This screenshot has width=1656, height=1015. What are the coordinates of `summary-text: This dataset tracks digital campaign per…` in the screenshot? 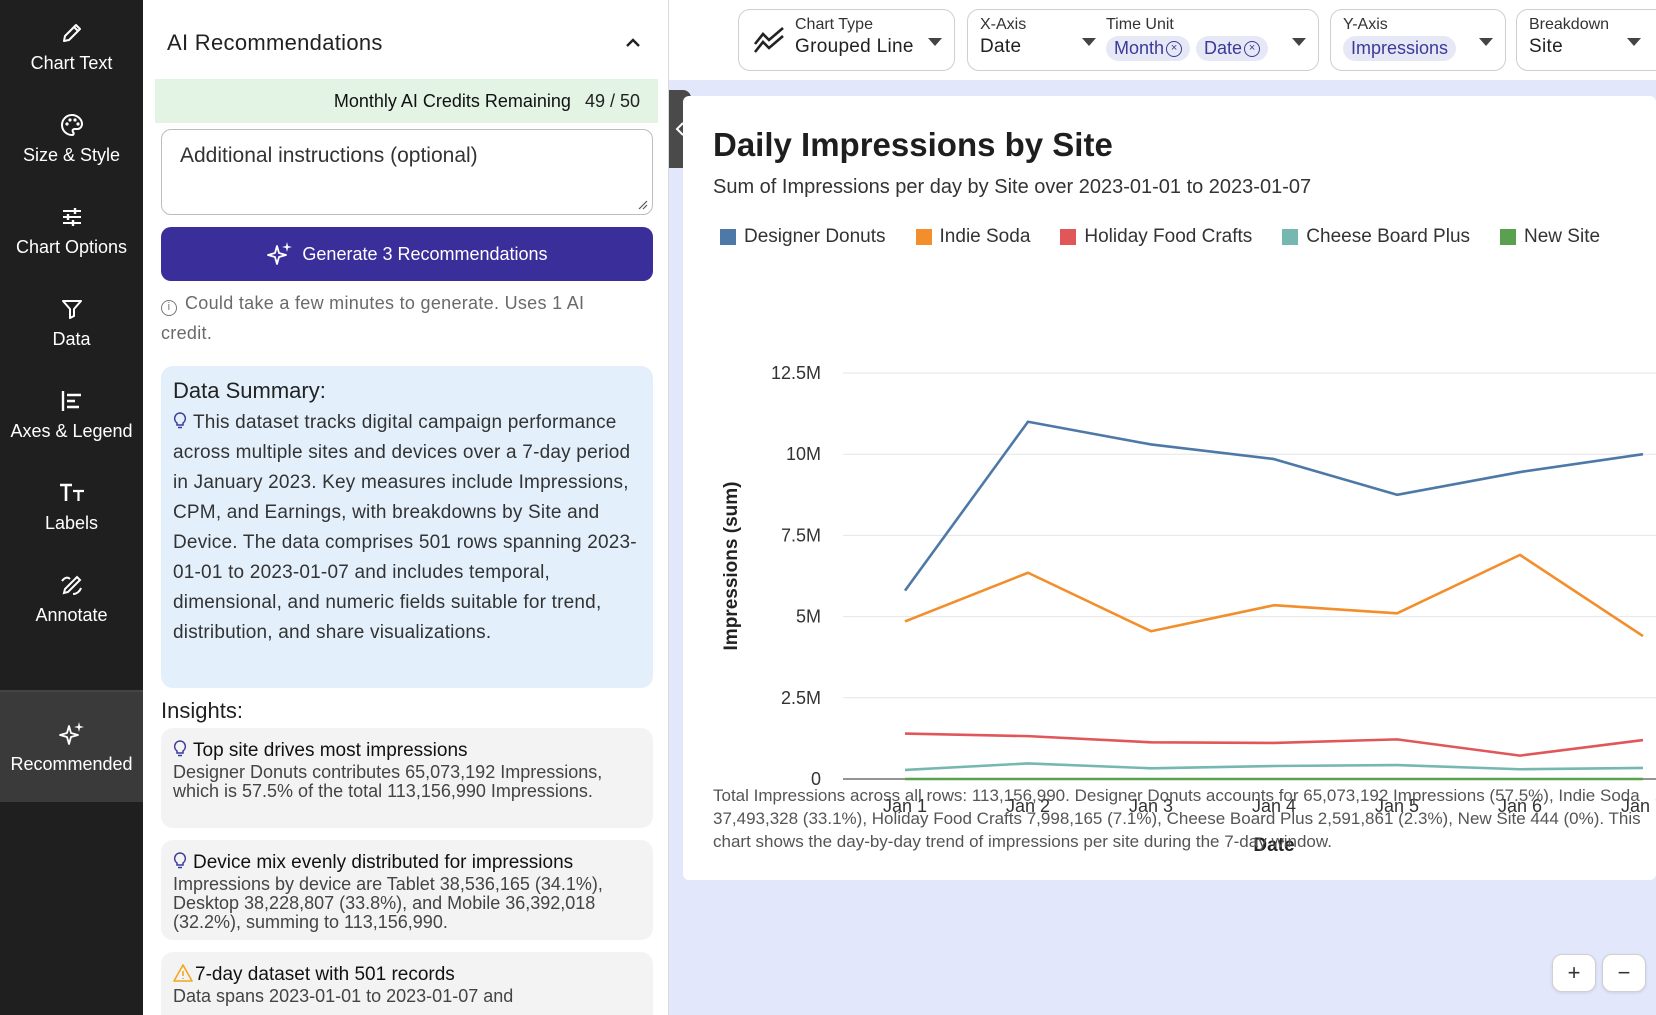 It's located at (405, 527).